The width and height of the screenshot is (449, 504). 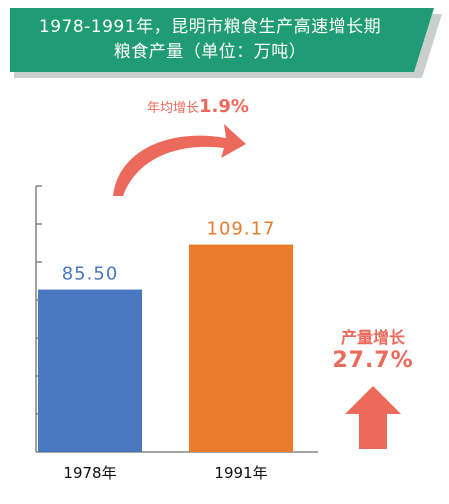 What do you see at coordinates (373, 417) in the screenshot?
I see `output-growth-up-arrow` at bounding box center [373, 417].